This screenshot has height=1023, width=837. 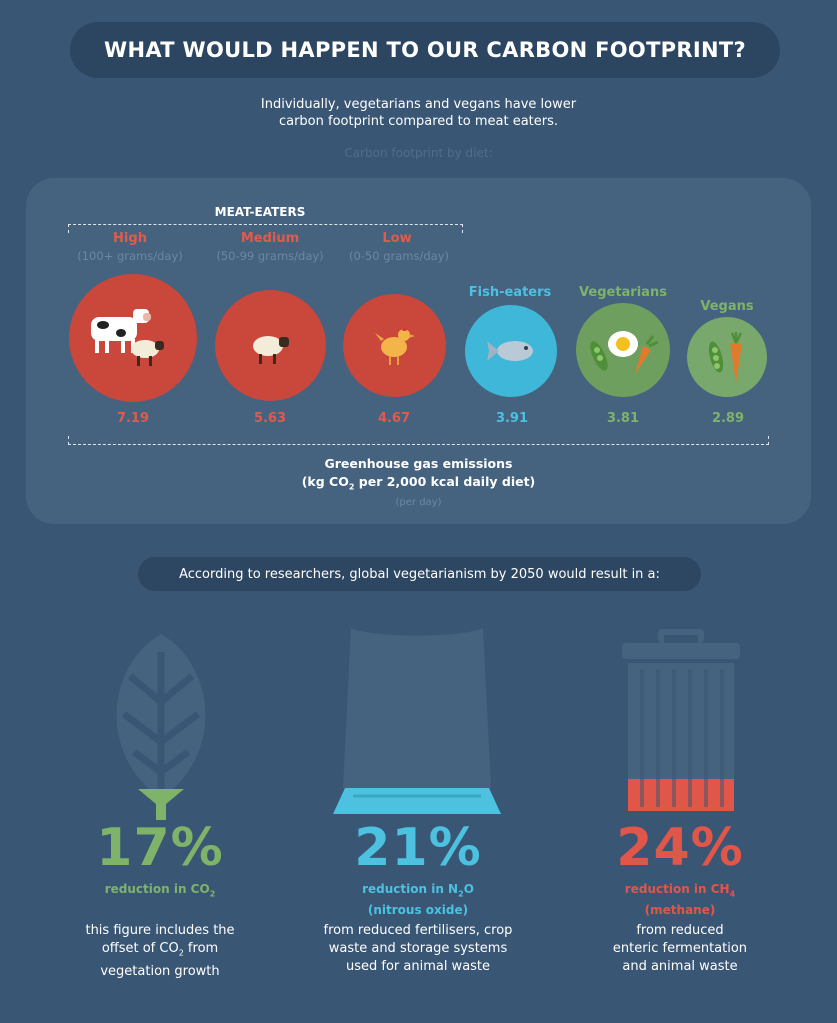 I want to click on meat-eaters-bracket, so click(x=265, y=228).